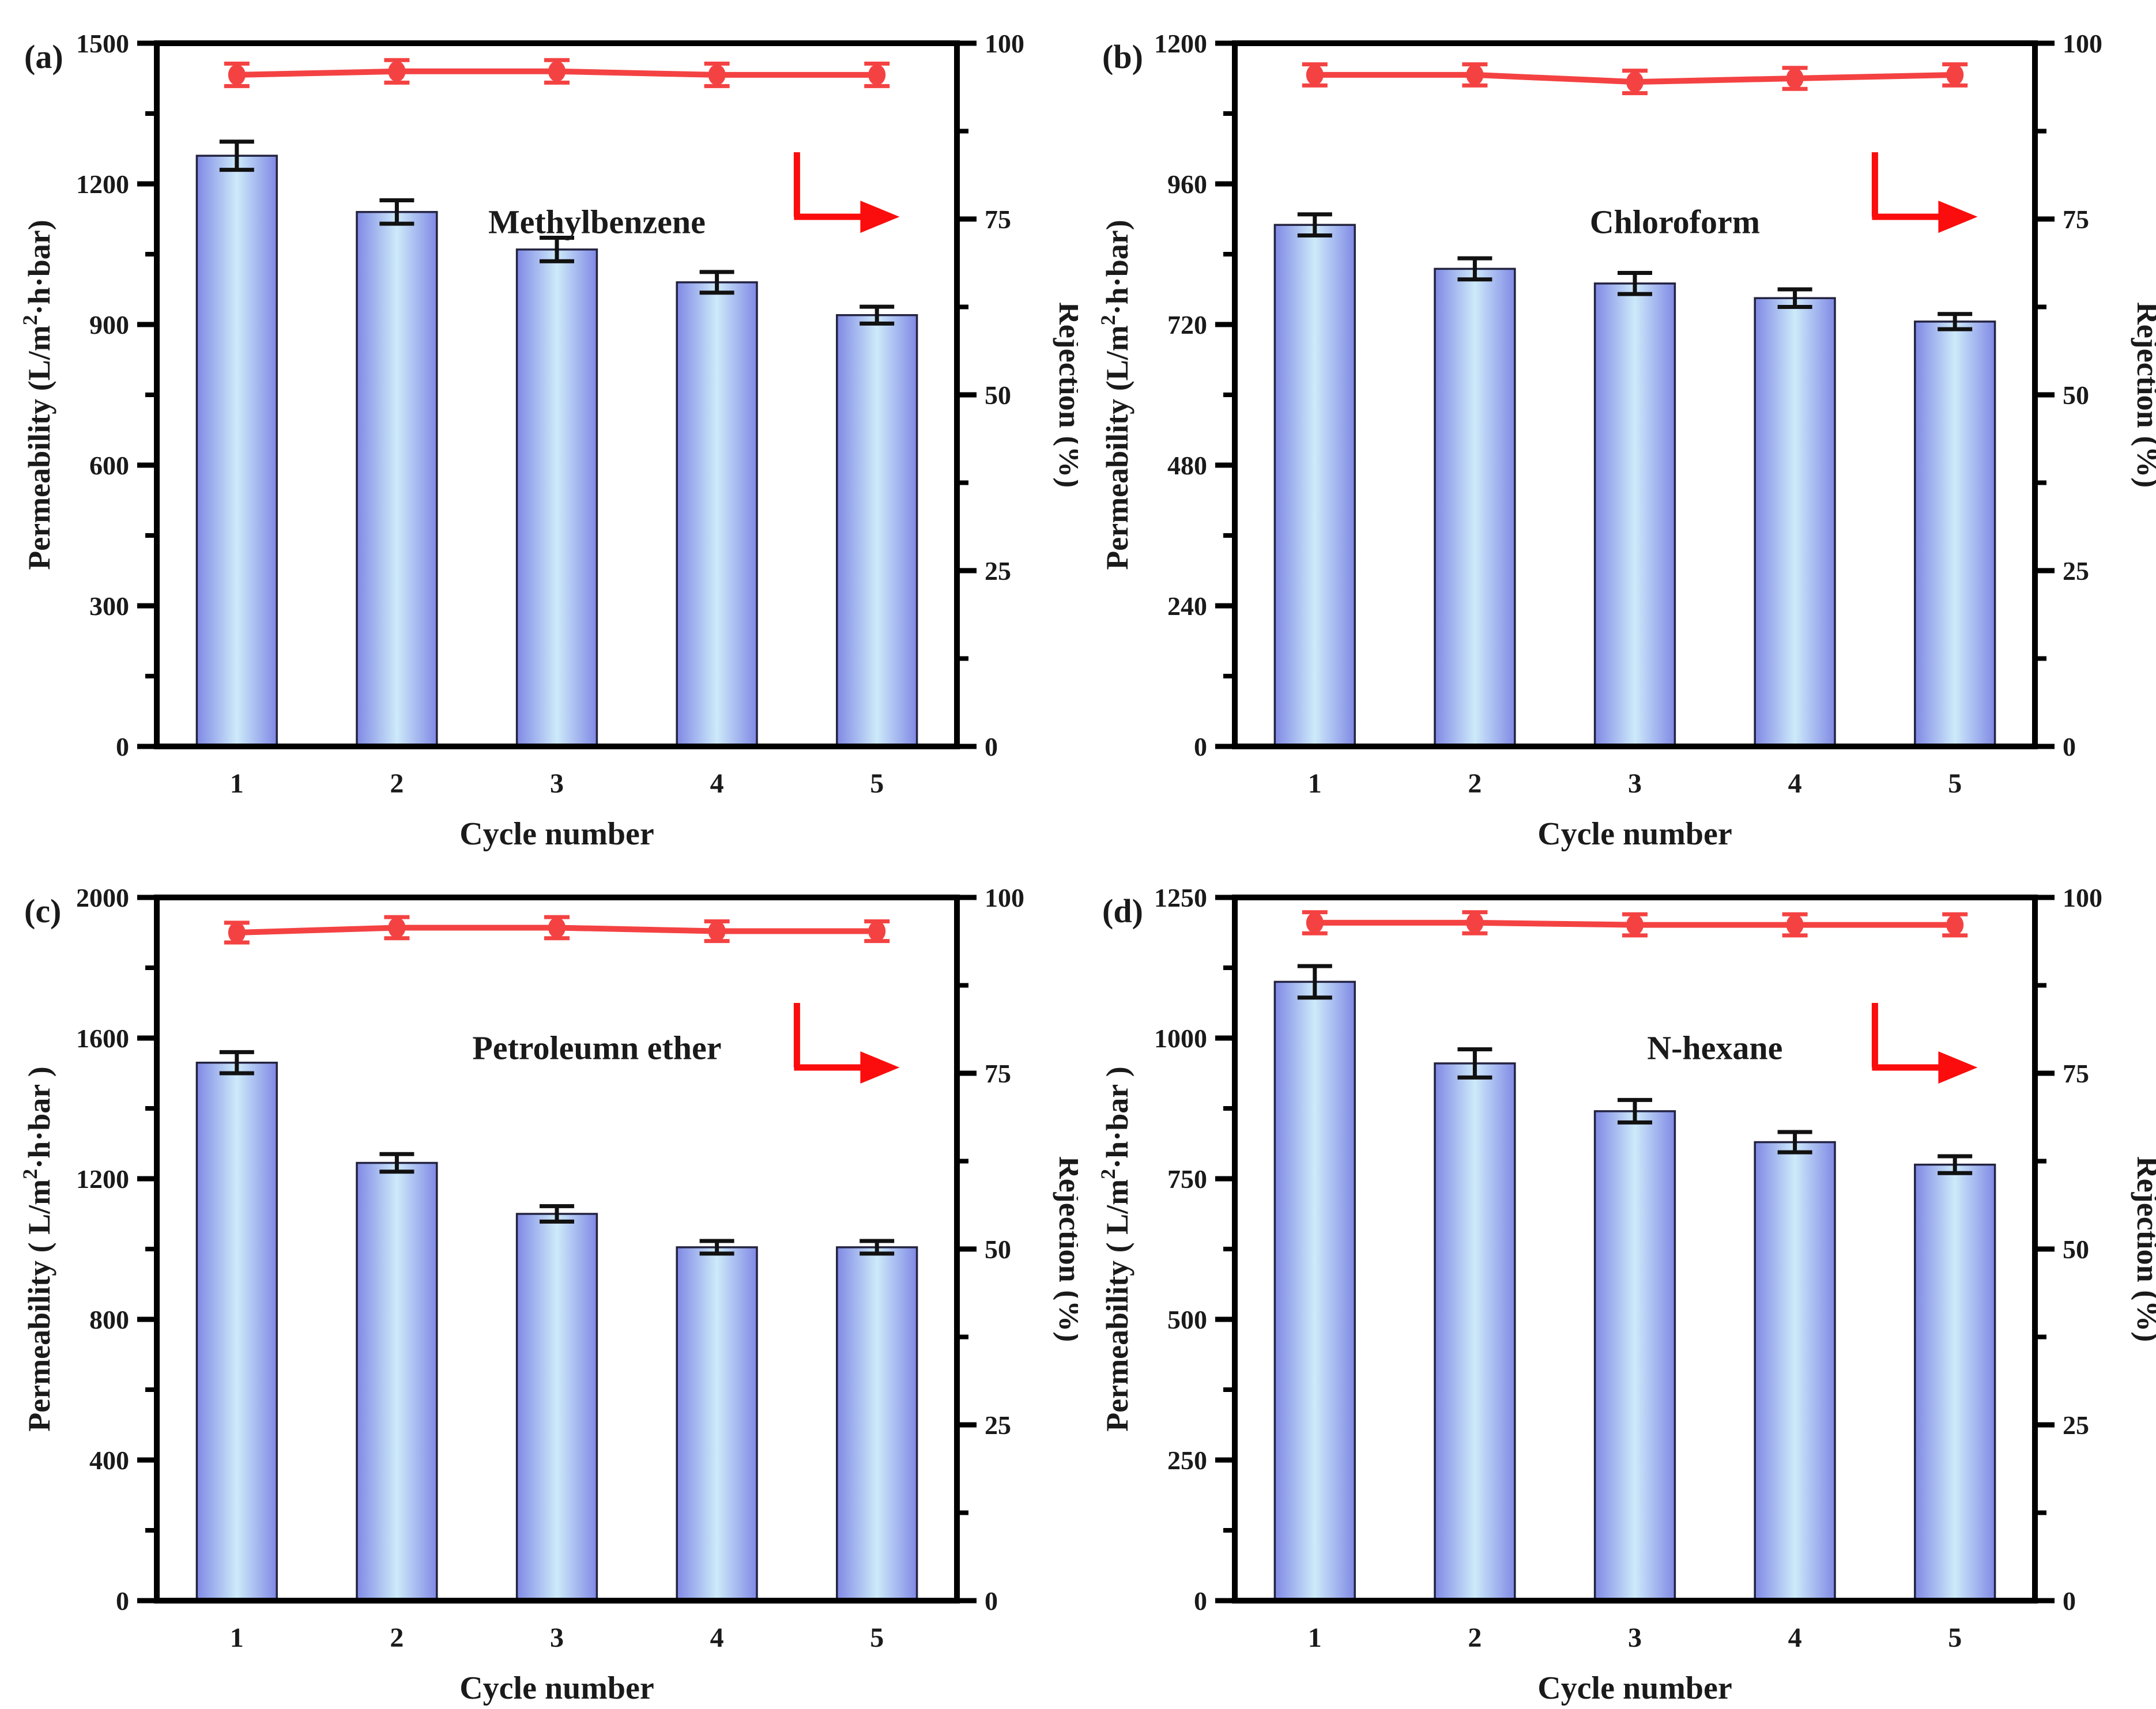  Describe the element at coordinates (102, 897) in the screenshot. I see `left-tick-label: 2000` at that location.